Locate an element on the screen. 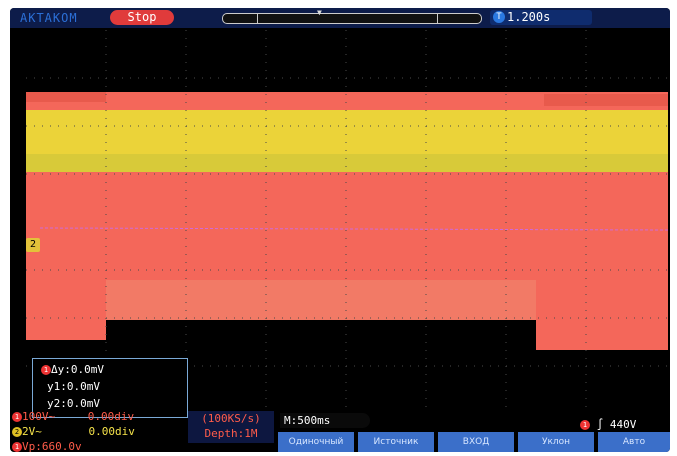 This screenshot has height=456, width=677. memory-position-bar: ▼ is located at coordinates (352, 16).